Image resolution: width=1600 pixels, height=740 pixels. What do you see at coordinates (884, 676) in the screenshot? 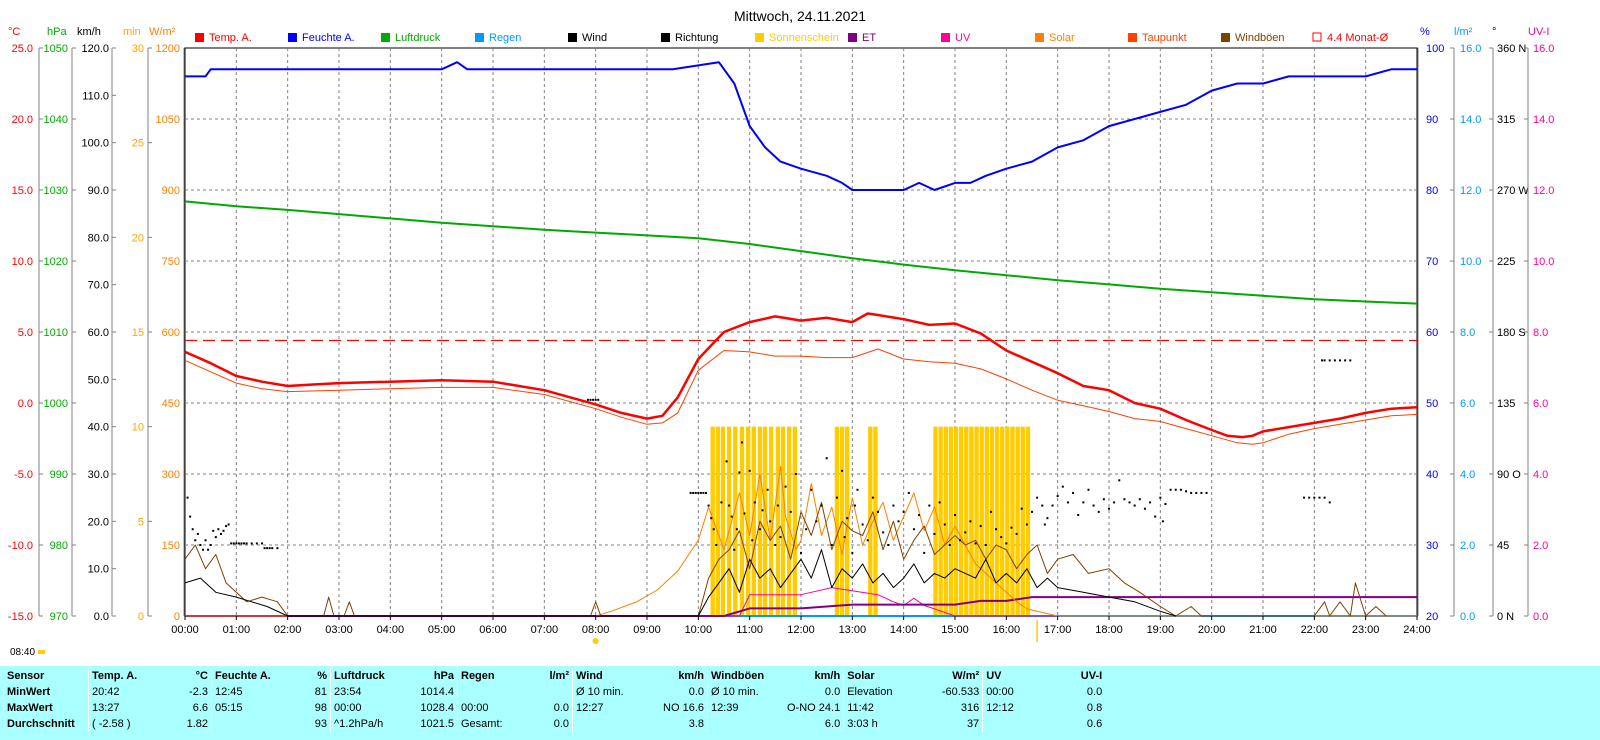
I see `stats-header-cell: Solar` at bounding box center [884, 676].